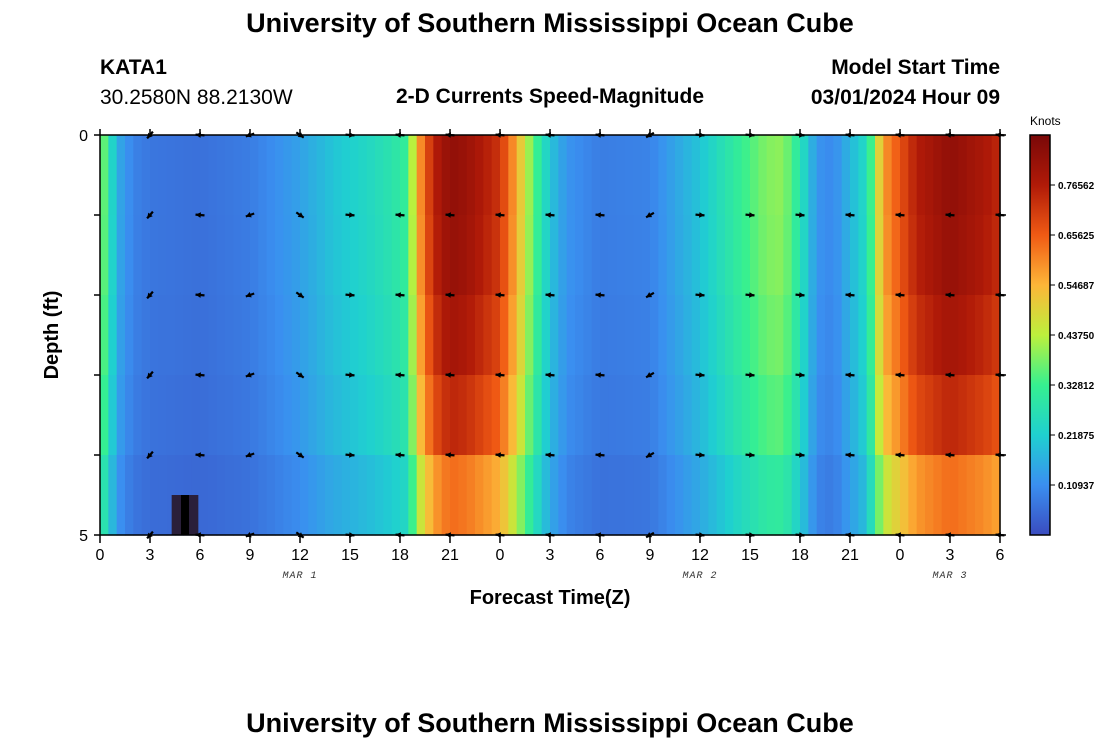  Describe the element at coordinates (450, 555) in the screenshot. I see `x-tick-label: 21` at that location.